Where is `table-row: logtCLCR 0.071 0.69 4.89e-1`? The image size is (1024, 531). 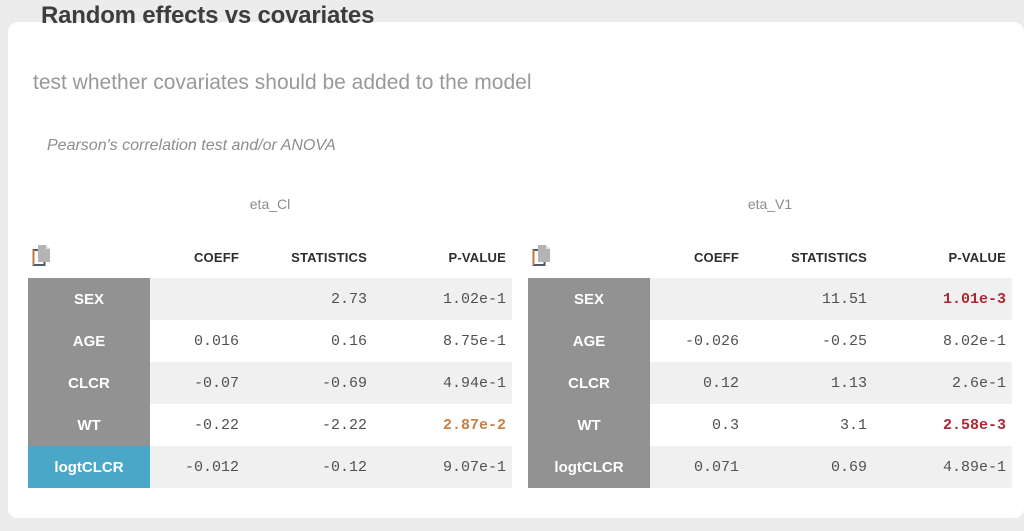
table-row: logtCLCR 0.071 0.69 4.89e-1 is located at coordinates (770, 467).